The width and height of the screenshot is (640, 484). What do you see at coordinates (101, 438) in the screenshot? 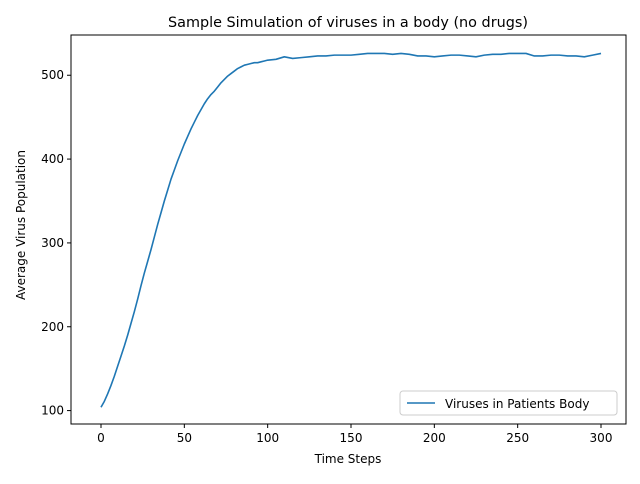
I see `x-tick-label: 0` at bounding box center [101, 438].